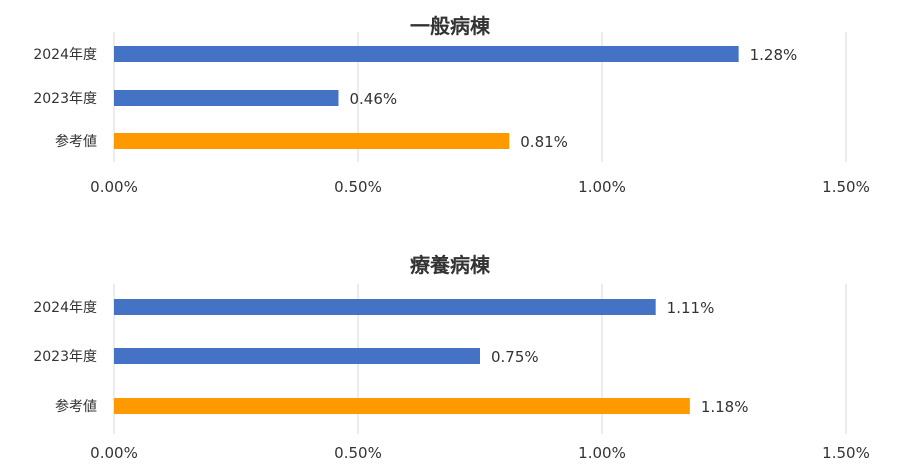  What do you see at coordinates (450, 26) in the screenshot?
I see `chart-title: 一般病棟` at bounding box center [450, 26].